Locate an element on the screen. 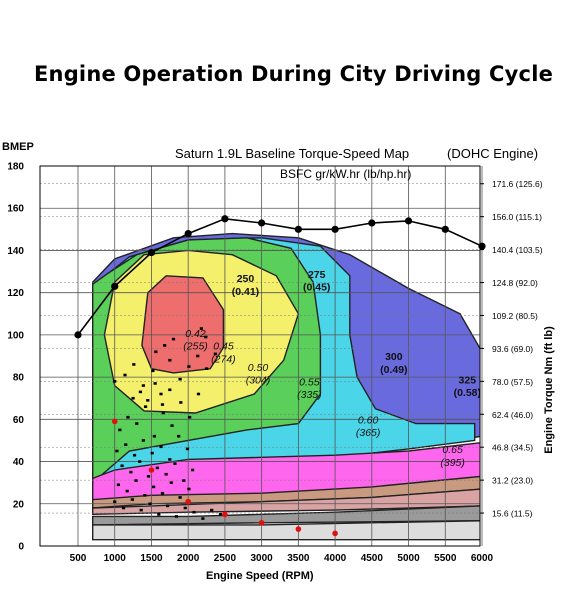 The width and height of the screenshot is (568, 600). y-tick-label: 20 is located at coordinates (19, 504).